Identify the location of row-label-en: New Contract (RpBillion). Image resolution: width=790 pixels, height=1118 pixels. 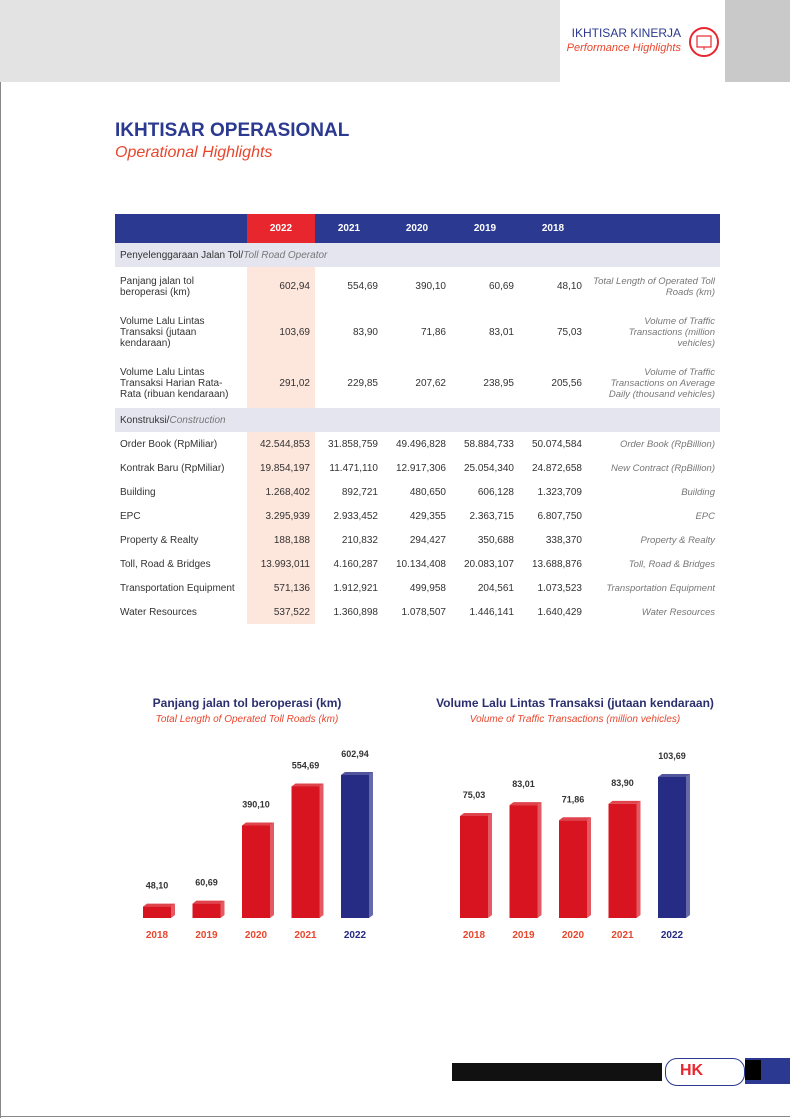
(662, 468).